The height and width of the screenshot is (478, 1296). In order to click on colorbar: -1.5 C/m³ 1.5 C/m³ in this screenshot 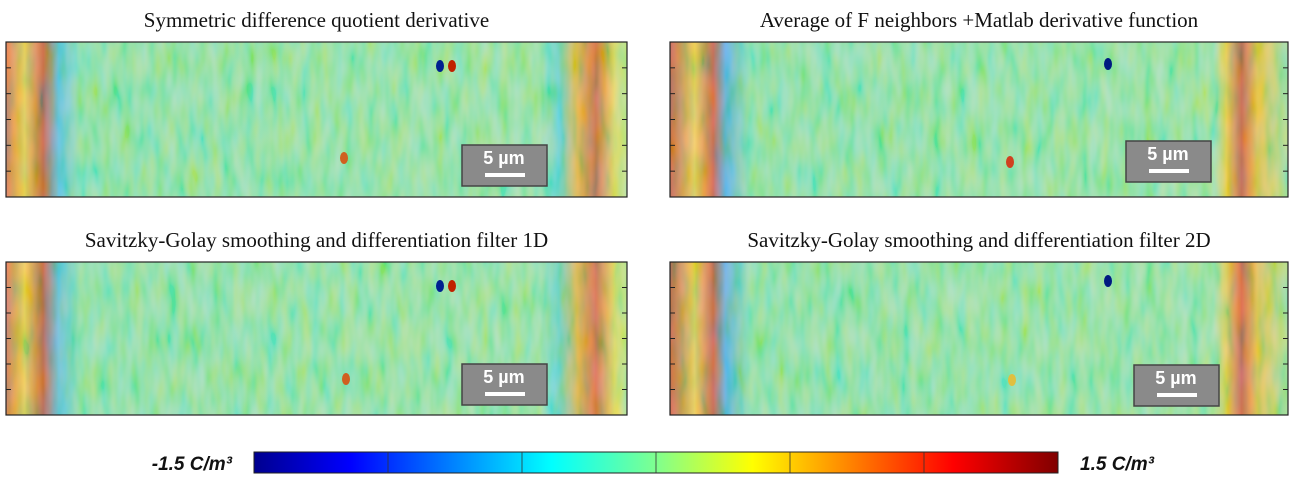, I will do `click(653, 463)`.